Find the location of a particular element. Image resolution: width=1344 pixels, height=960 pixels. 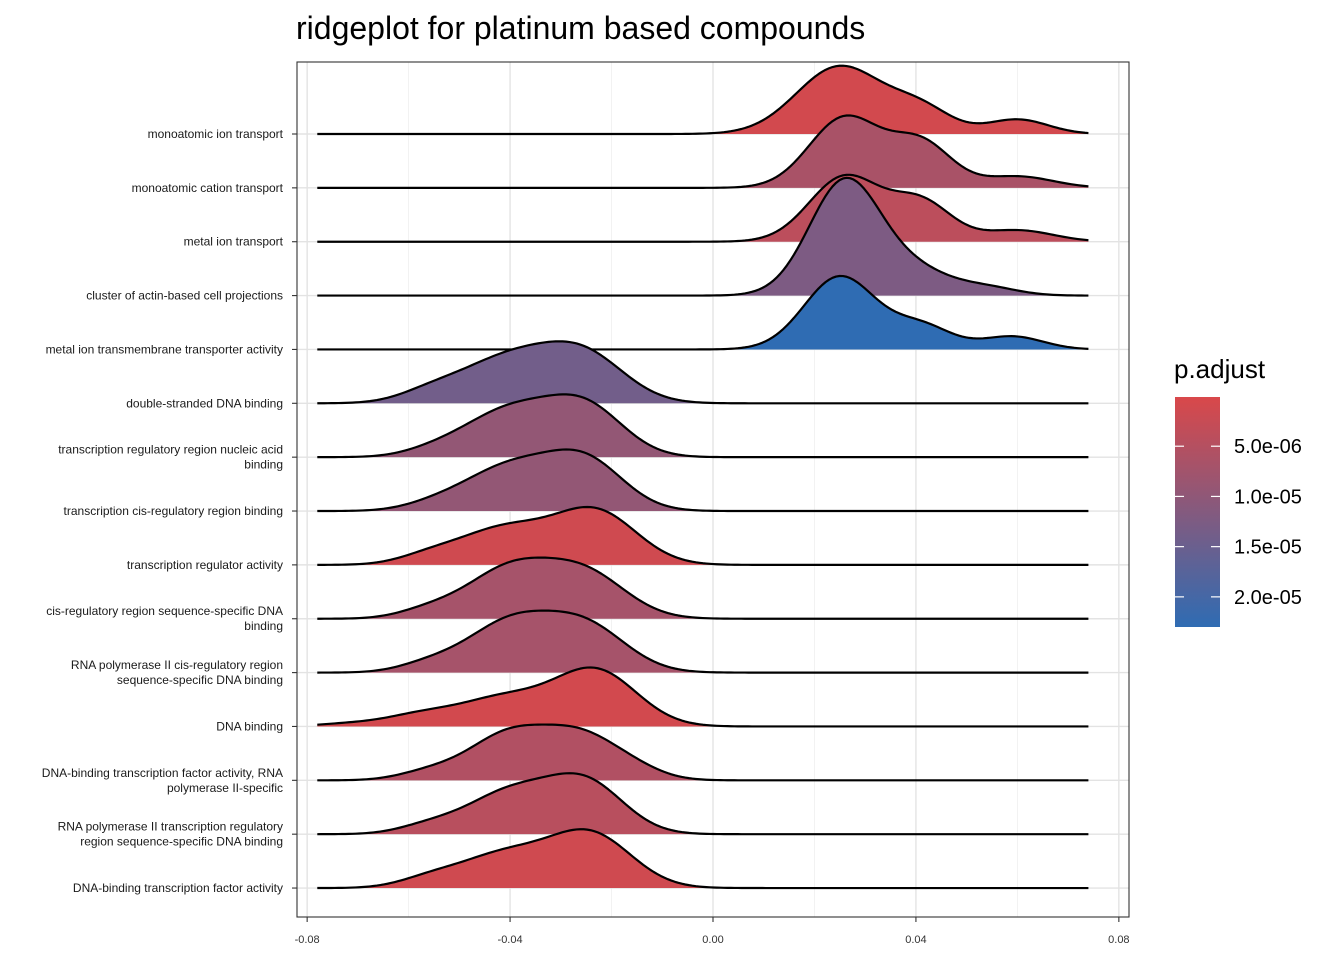

y-axis-label: cluster of actin-based cell projections is located at coordinates (184, 296).